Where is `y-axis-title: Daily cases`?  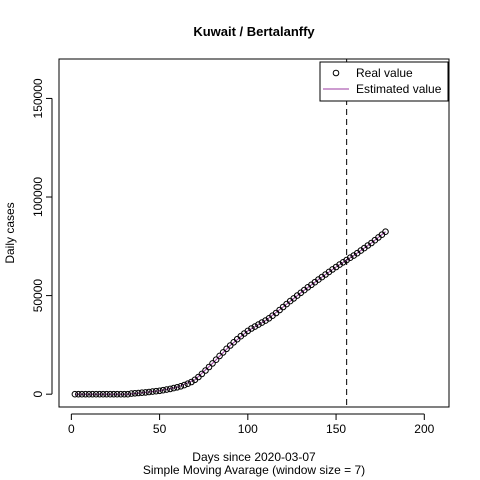 y-axis-title: Daily cases is located at coordinates (10, 232).